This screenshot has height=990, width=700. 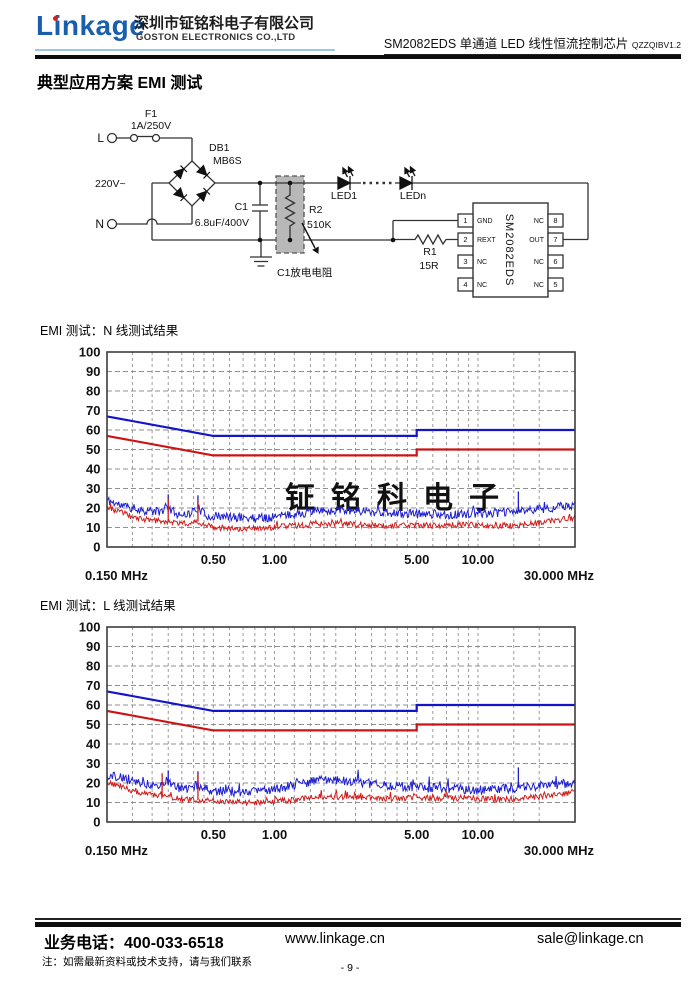 I want to click on pin-3-label: NC, so click(x=482, y=262).